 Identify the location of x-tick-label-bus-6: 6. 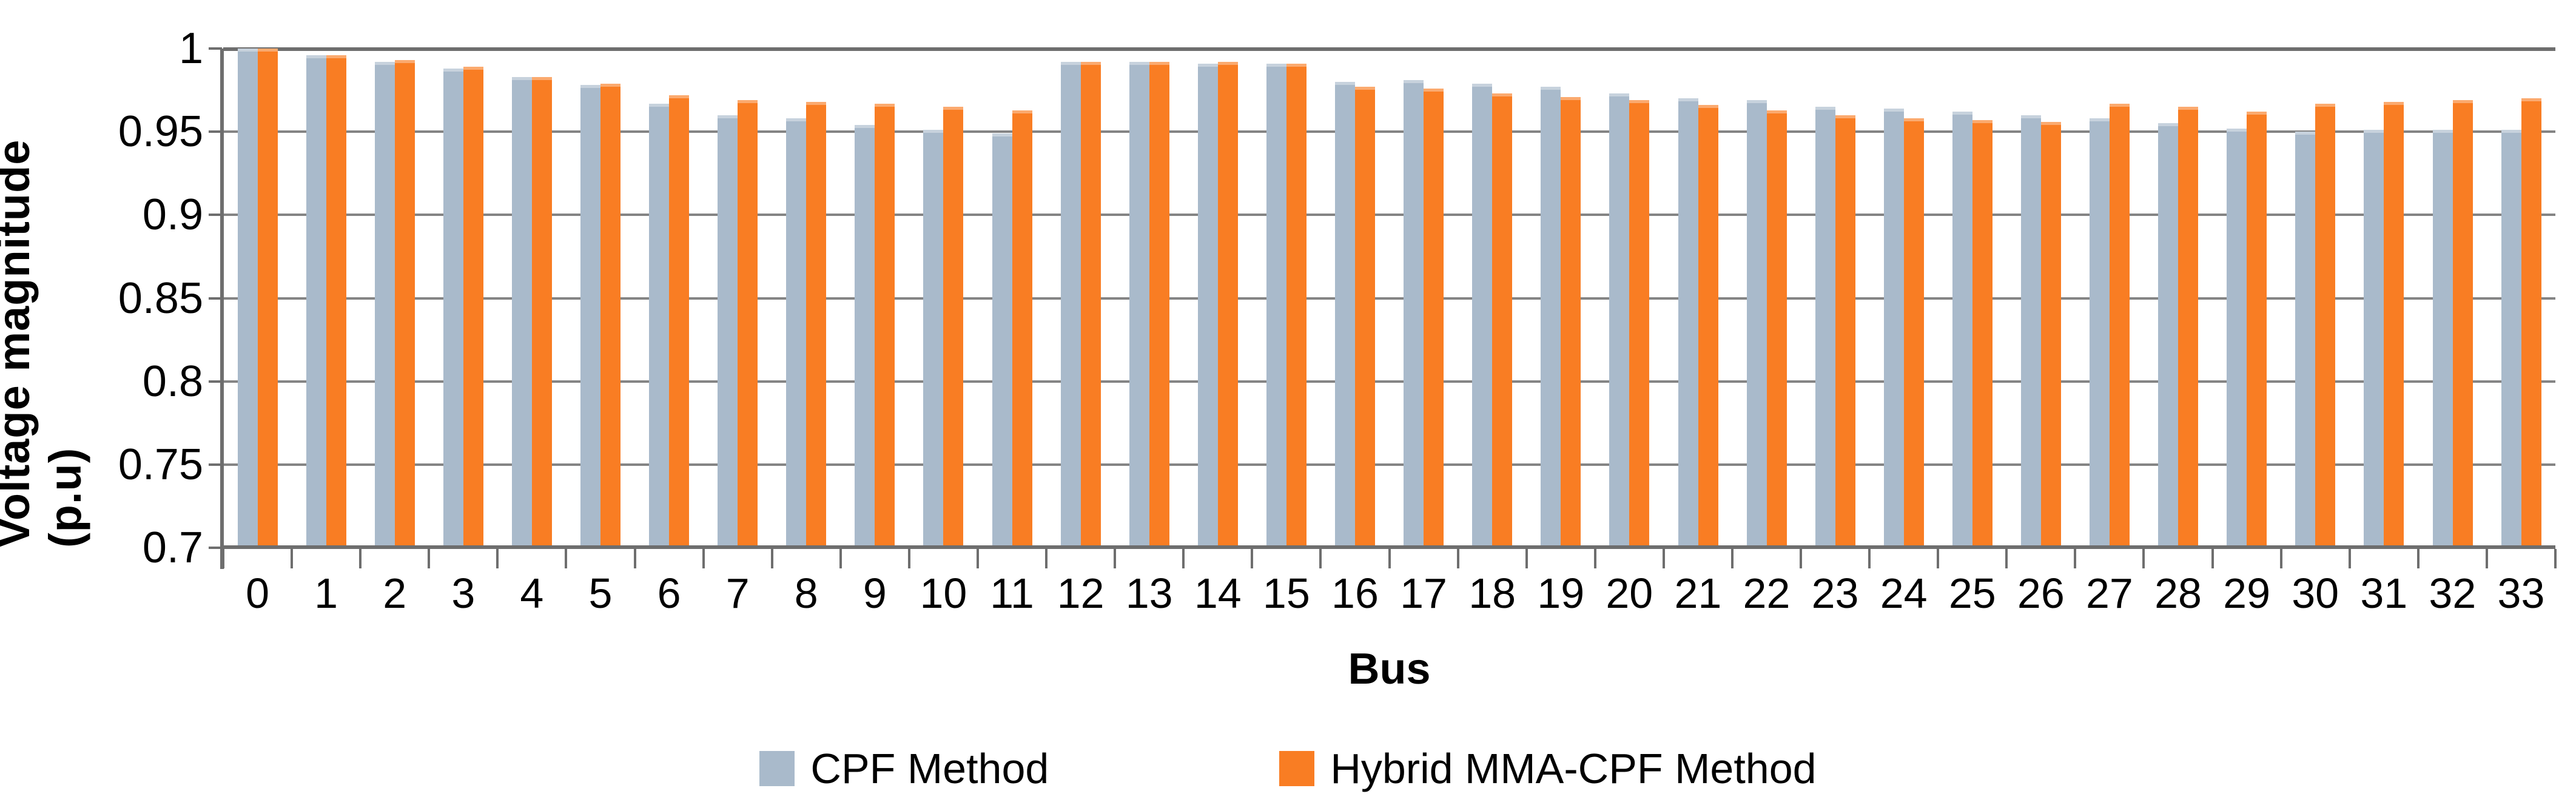
(669, 593).